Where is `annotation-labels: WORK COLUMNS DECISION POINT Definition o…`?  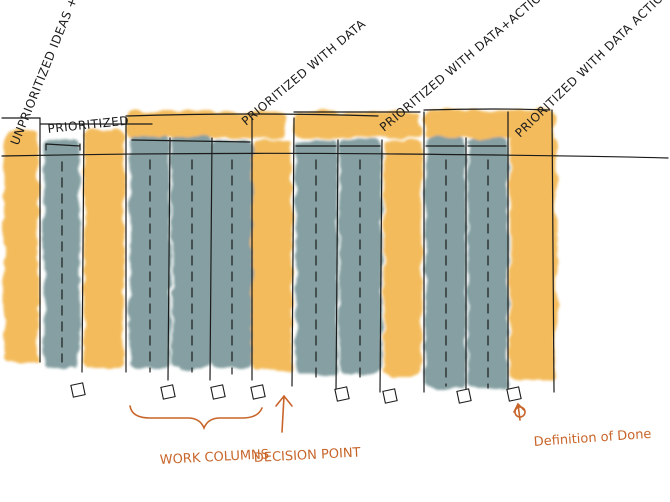
annotation-labels: WORK COLUMNS DECISION POINT Definition o… is located at coordinates (405, 447).